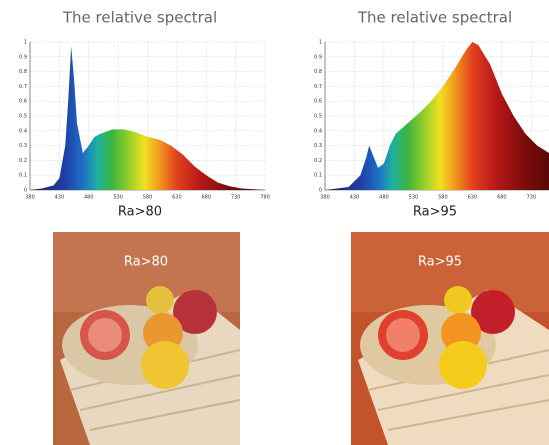 The height and width of the screenshot is (445, 549). Describe the element at coordinates (265, 198) in the screenshot. I see `x-tick-label: 780` at that location.